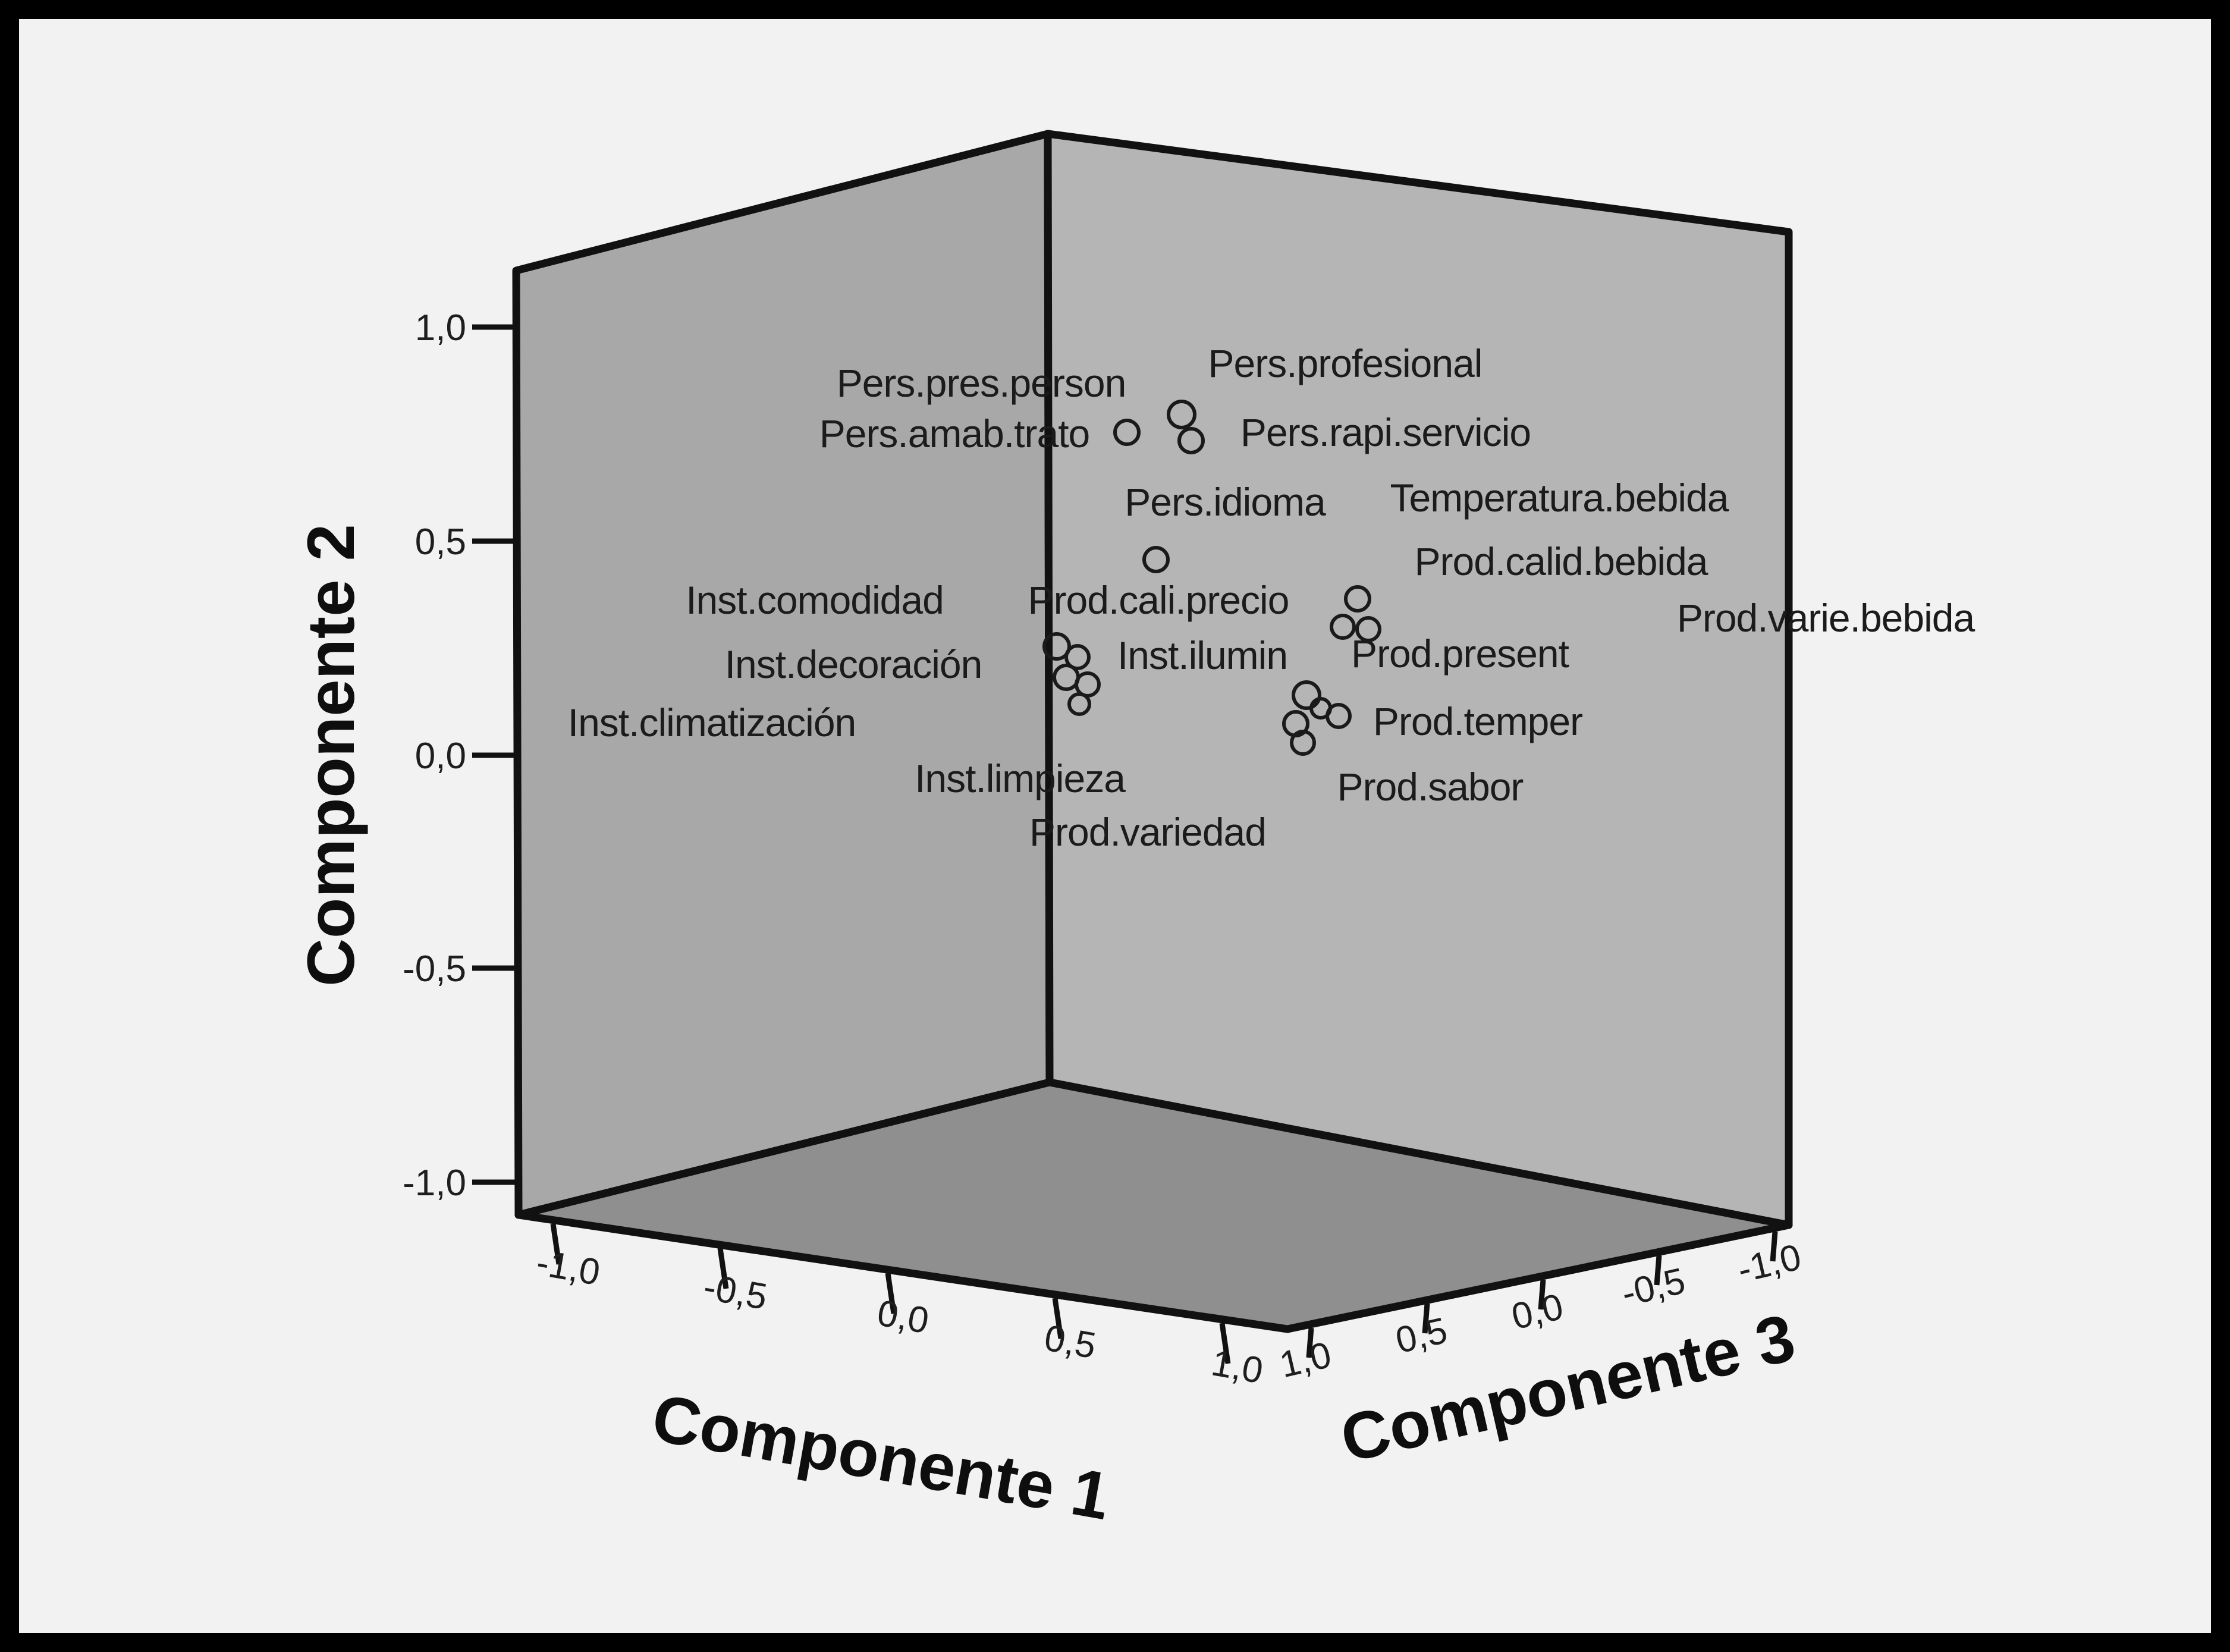 The image size is (2230, 1652). I want to click on y-axis-tick-label: 0,0, so click(440, 756).